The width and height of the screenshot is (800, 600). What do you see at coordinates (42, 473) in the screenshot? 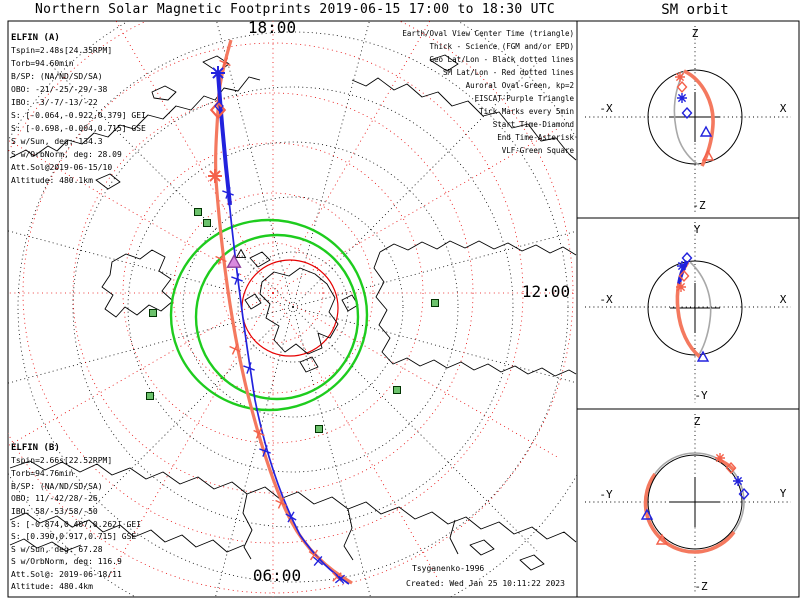
I see `elfin-b-info-line: Torb=94.76min` at bounding box center [42, 473].